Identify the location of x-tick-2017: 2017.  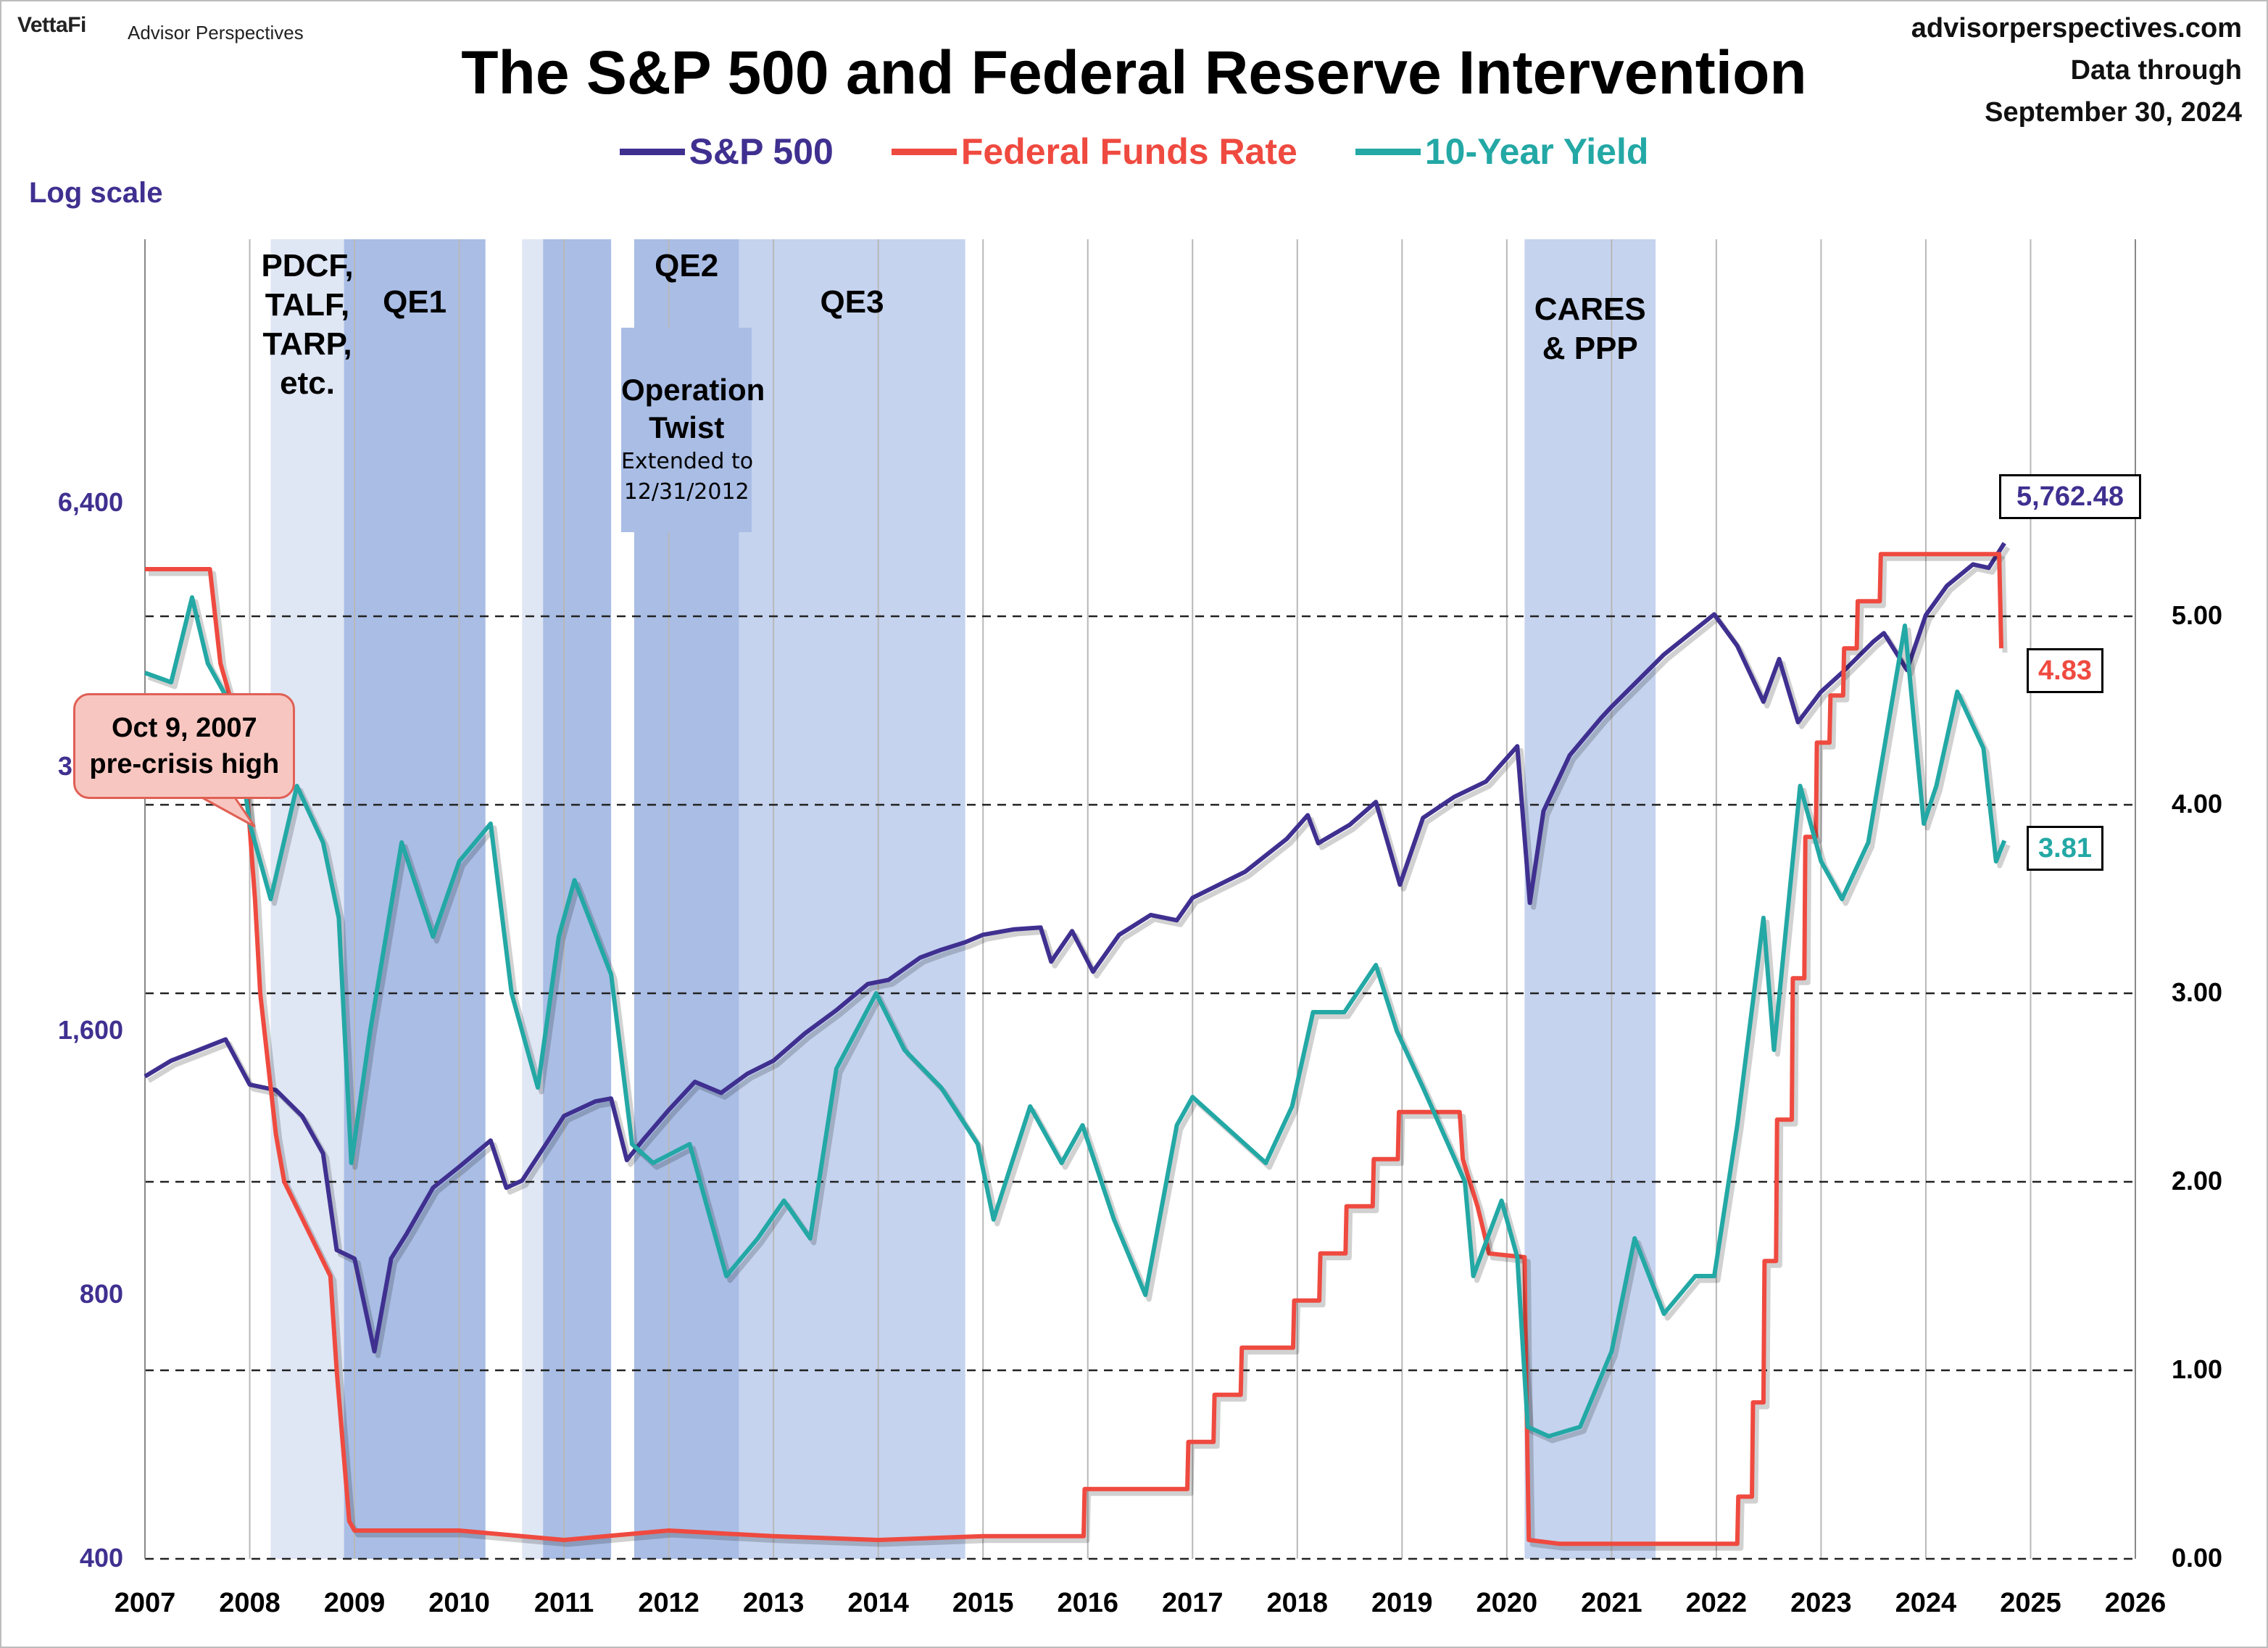
(1192, 1603).